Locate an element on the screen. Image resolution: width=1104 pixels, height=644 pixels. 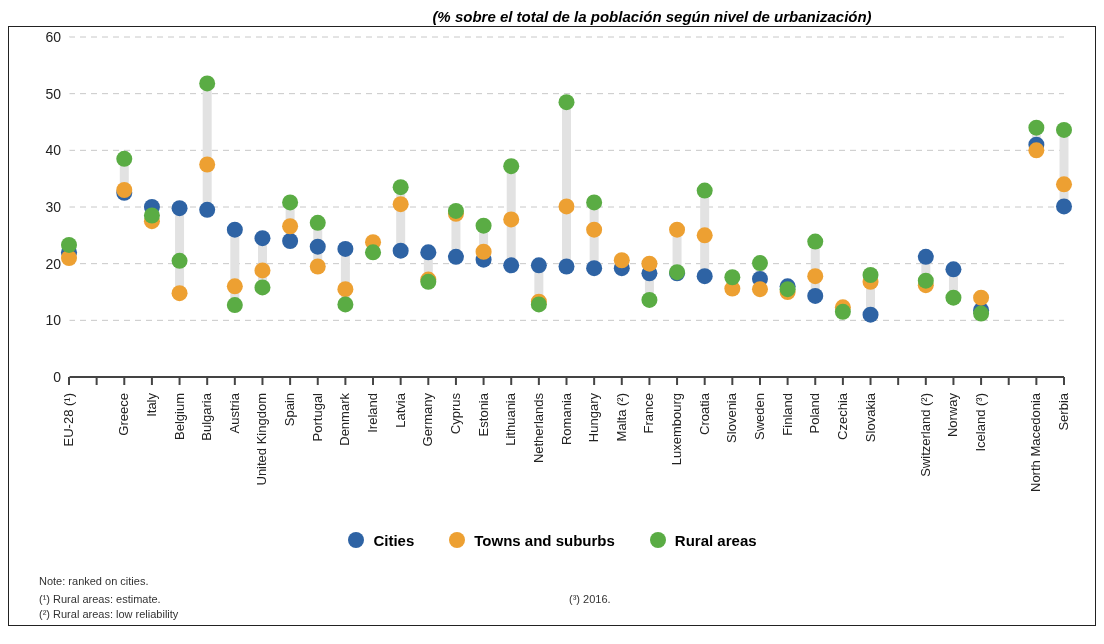
legend-label: Rural areas is located at coordinates (715, 540).